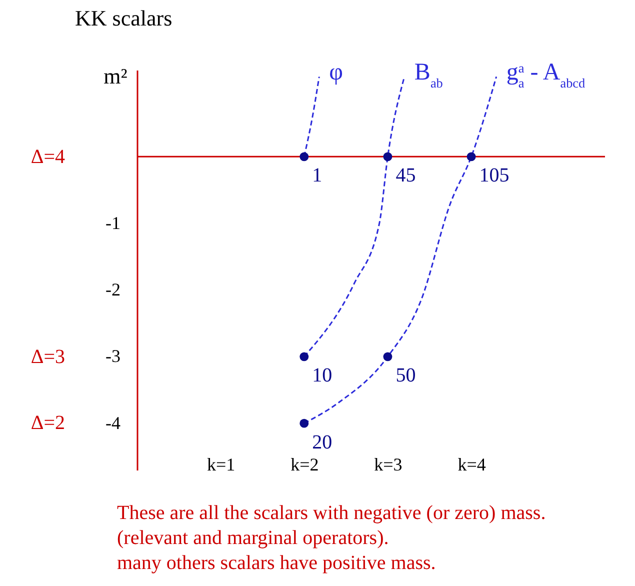 The height and width of the screenshot is (586, 635). Describe the element at coordinates (331, 513) in the screenshot. I see `text: These are all the scalars with negative (or zero) mass.` at that location.